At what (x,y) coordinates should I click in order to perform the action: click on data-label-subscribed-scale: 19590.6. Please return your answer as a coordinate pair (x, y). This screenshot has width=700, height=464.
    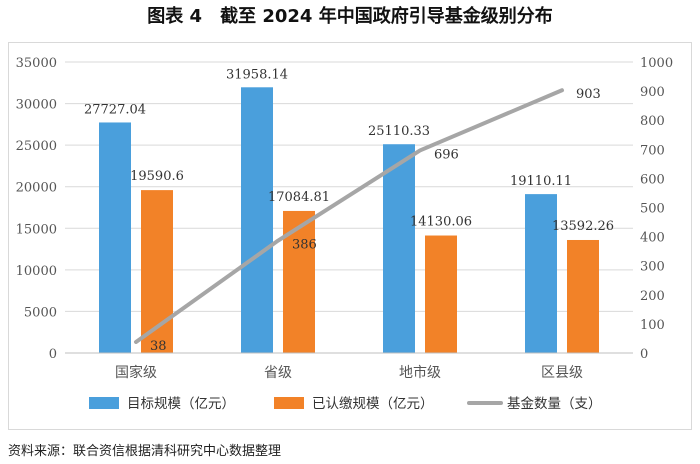
    Looking at the image, I should click on (157, 176).